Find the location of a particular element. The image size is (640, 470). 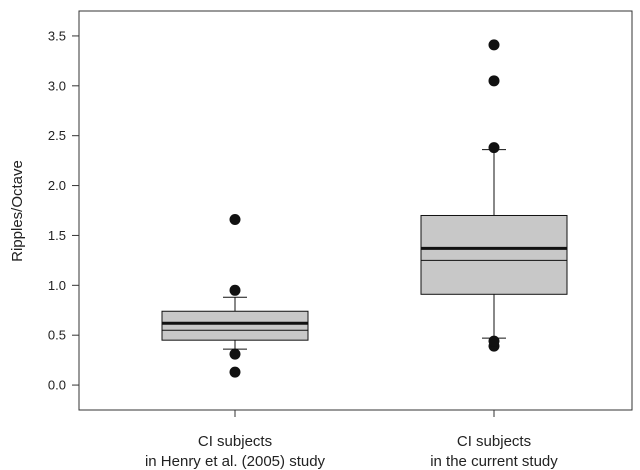

box-group is located at coordinates (235, 295).